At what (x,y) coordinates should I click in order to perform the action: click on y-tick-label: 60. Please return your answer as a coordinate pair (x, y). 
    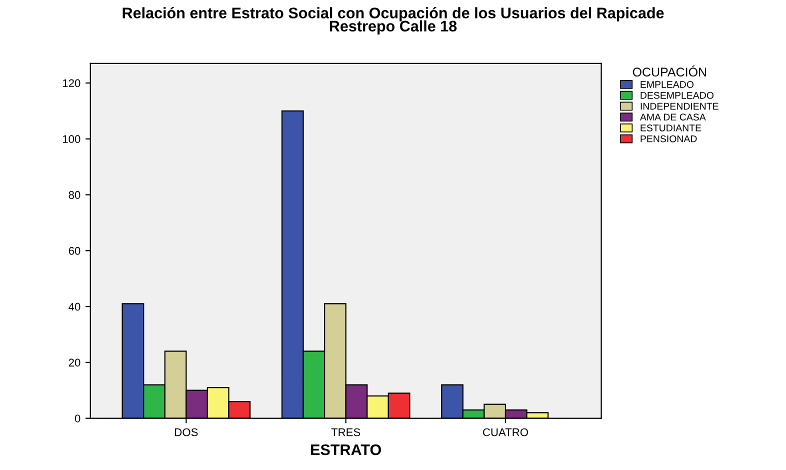
    Looking at the image, I should click on (74, 250).